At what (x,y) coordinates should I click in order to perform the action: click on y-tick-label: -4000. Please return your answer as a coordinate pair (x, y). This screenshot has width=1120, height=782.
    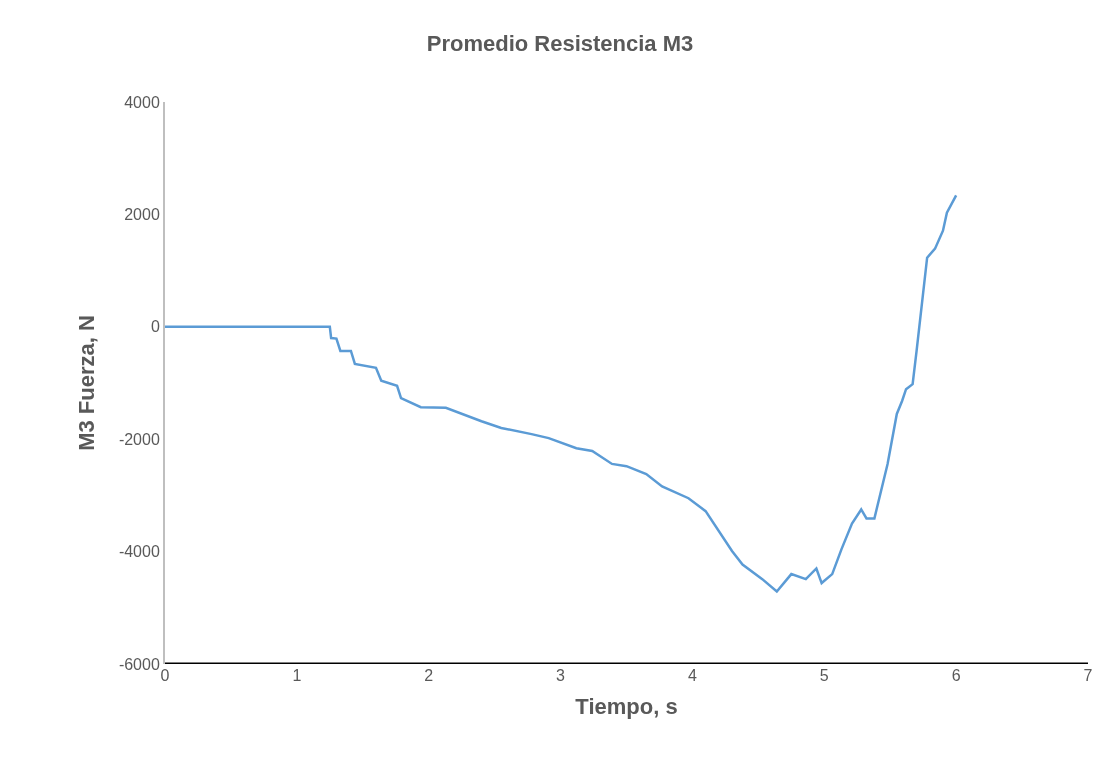
    Looking at the image, I should click on (139, 552).